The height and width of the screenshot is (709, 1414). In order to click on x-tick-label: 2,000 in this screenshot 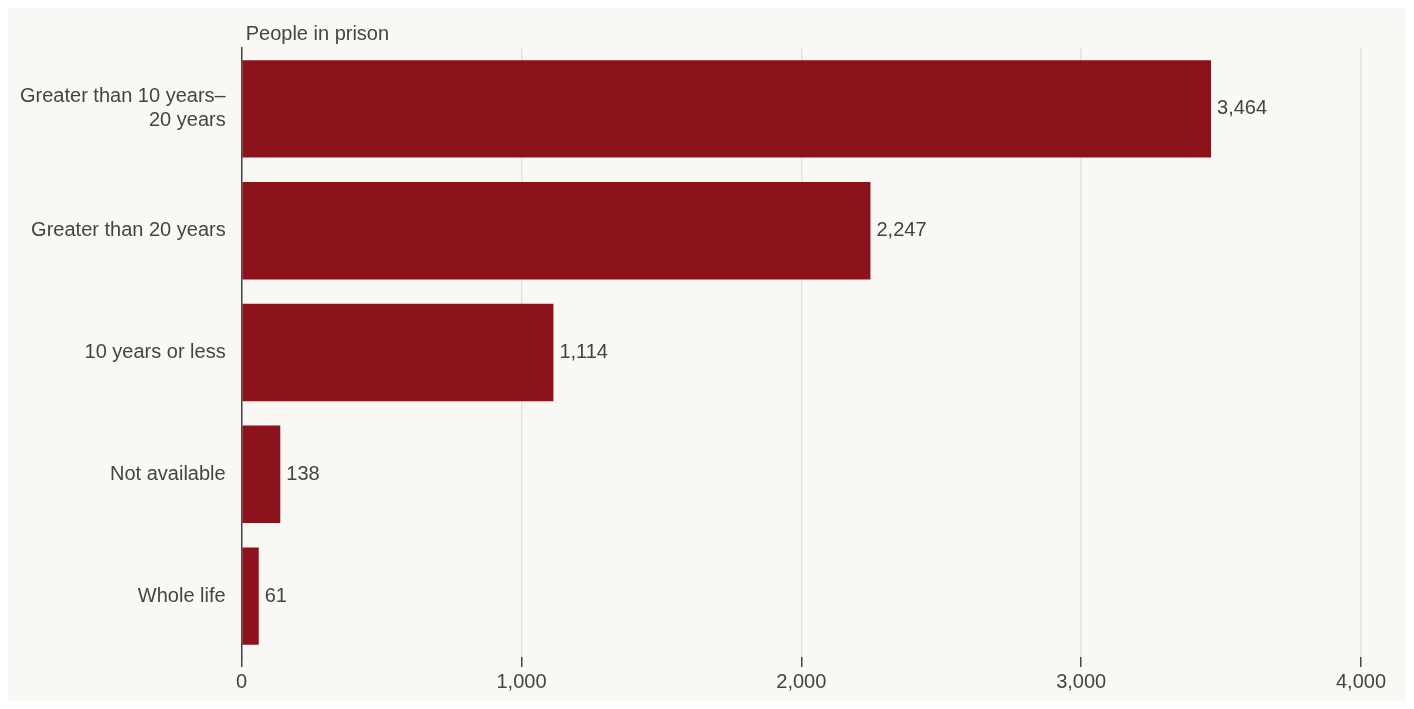, I will do `click(801, 680)`.